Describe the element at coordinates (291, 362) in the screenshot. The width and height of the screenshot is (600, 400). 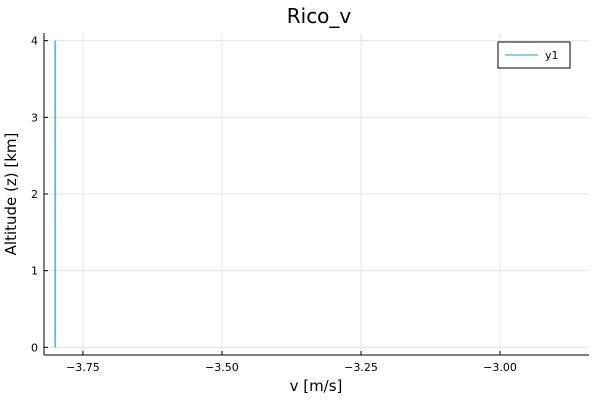
I see `x-ticks: −3.75 −3.50 −3.25 −3.00` at that location.